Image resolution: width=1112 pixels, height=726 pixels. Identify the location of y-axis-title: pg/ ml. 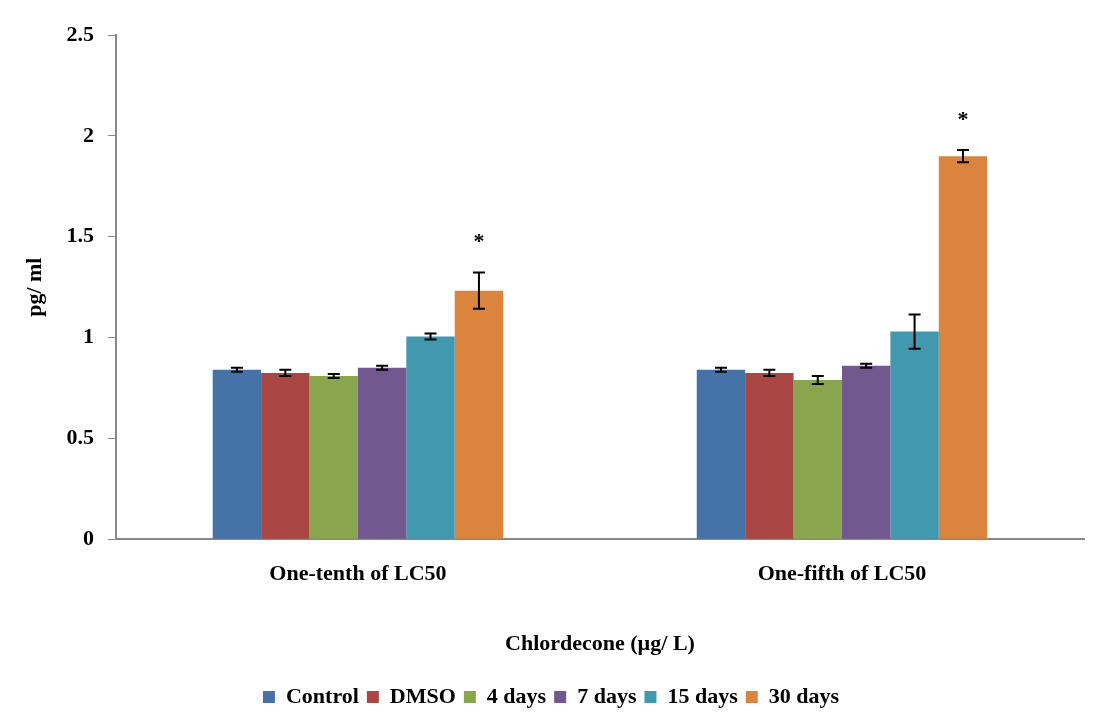
(33, 287).